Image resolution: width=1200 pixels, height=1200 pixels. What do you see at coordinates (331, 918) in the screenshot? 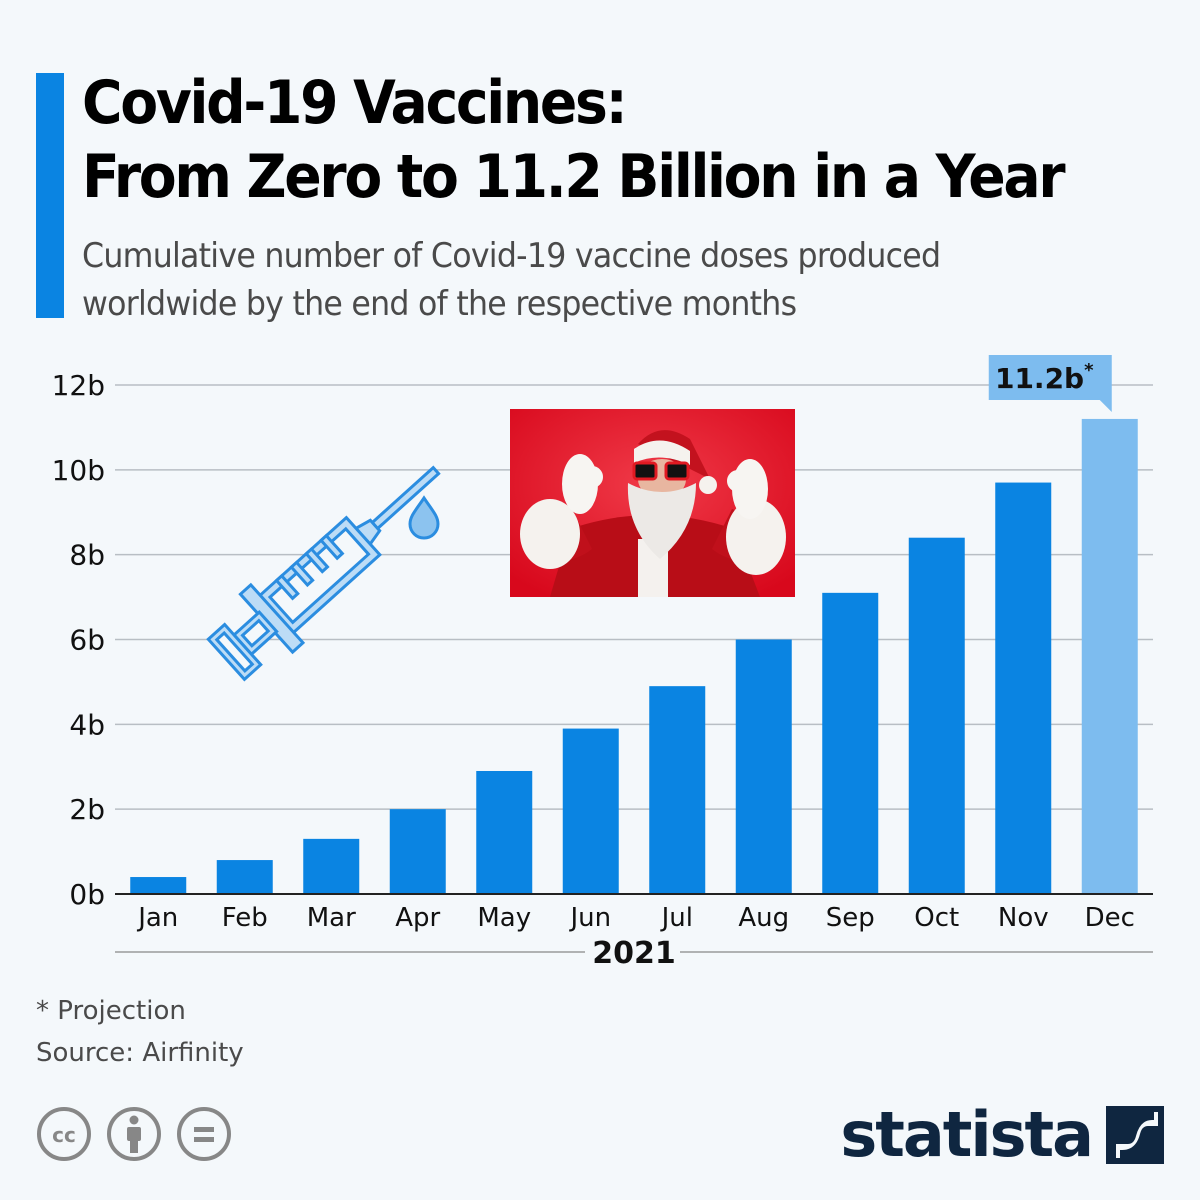
I see `x-tick-label: Mar` at bounding box center [331, 918].